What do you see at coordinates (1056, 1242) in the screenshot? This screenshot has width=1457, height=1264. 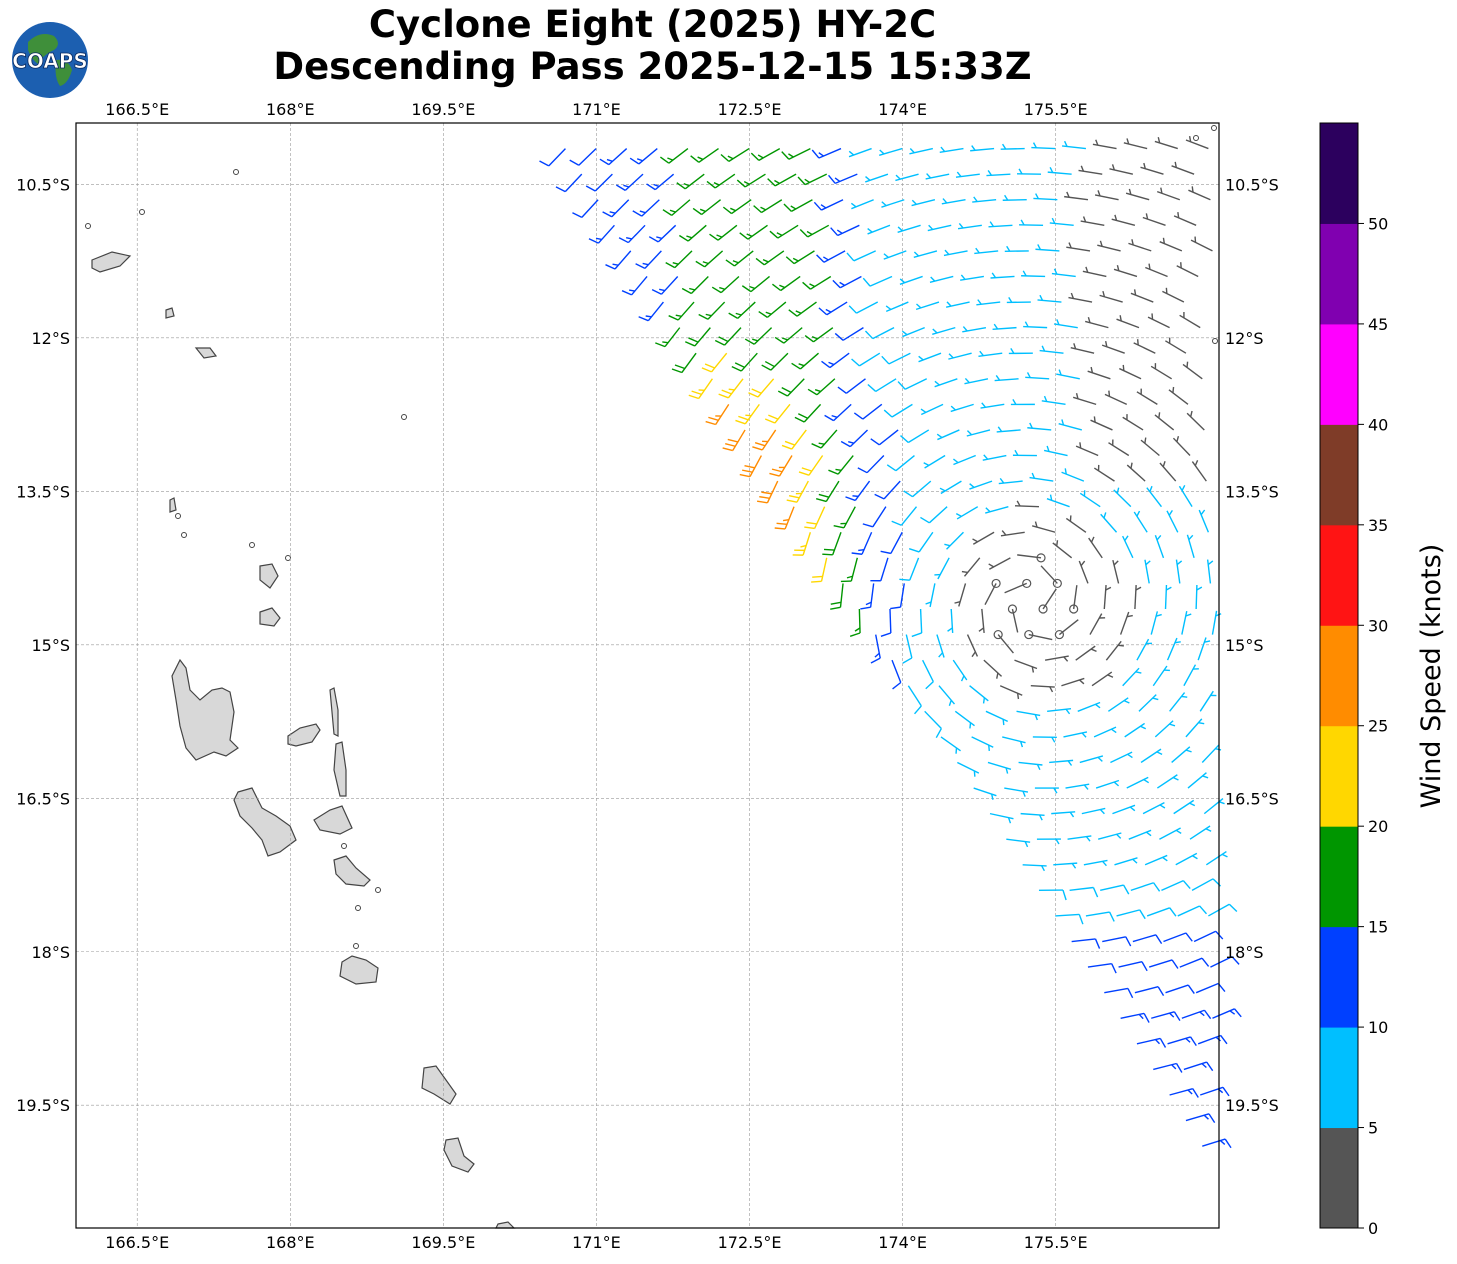 I see `lon-tick-label: 175.5°E` at bounding box center [1056, 1242].